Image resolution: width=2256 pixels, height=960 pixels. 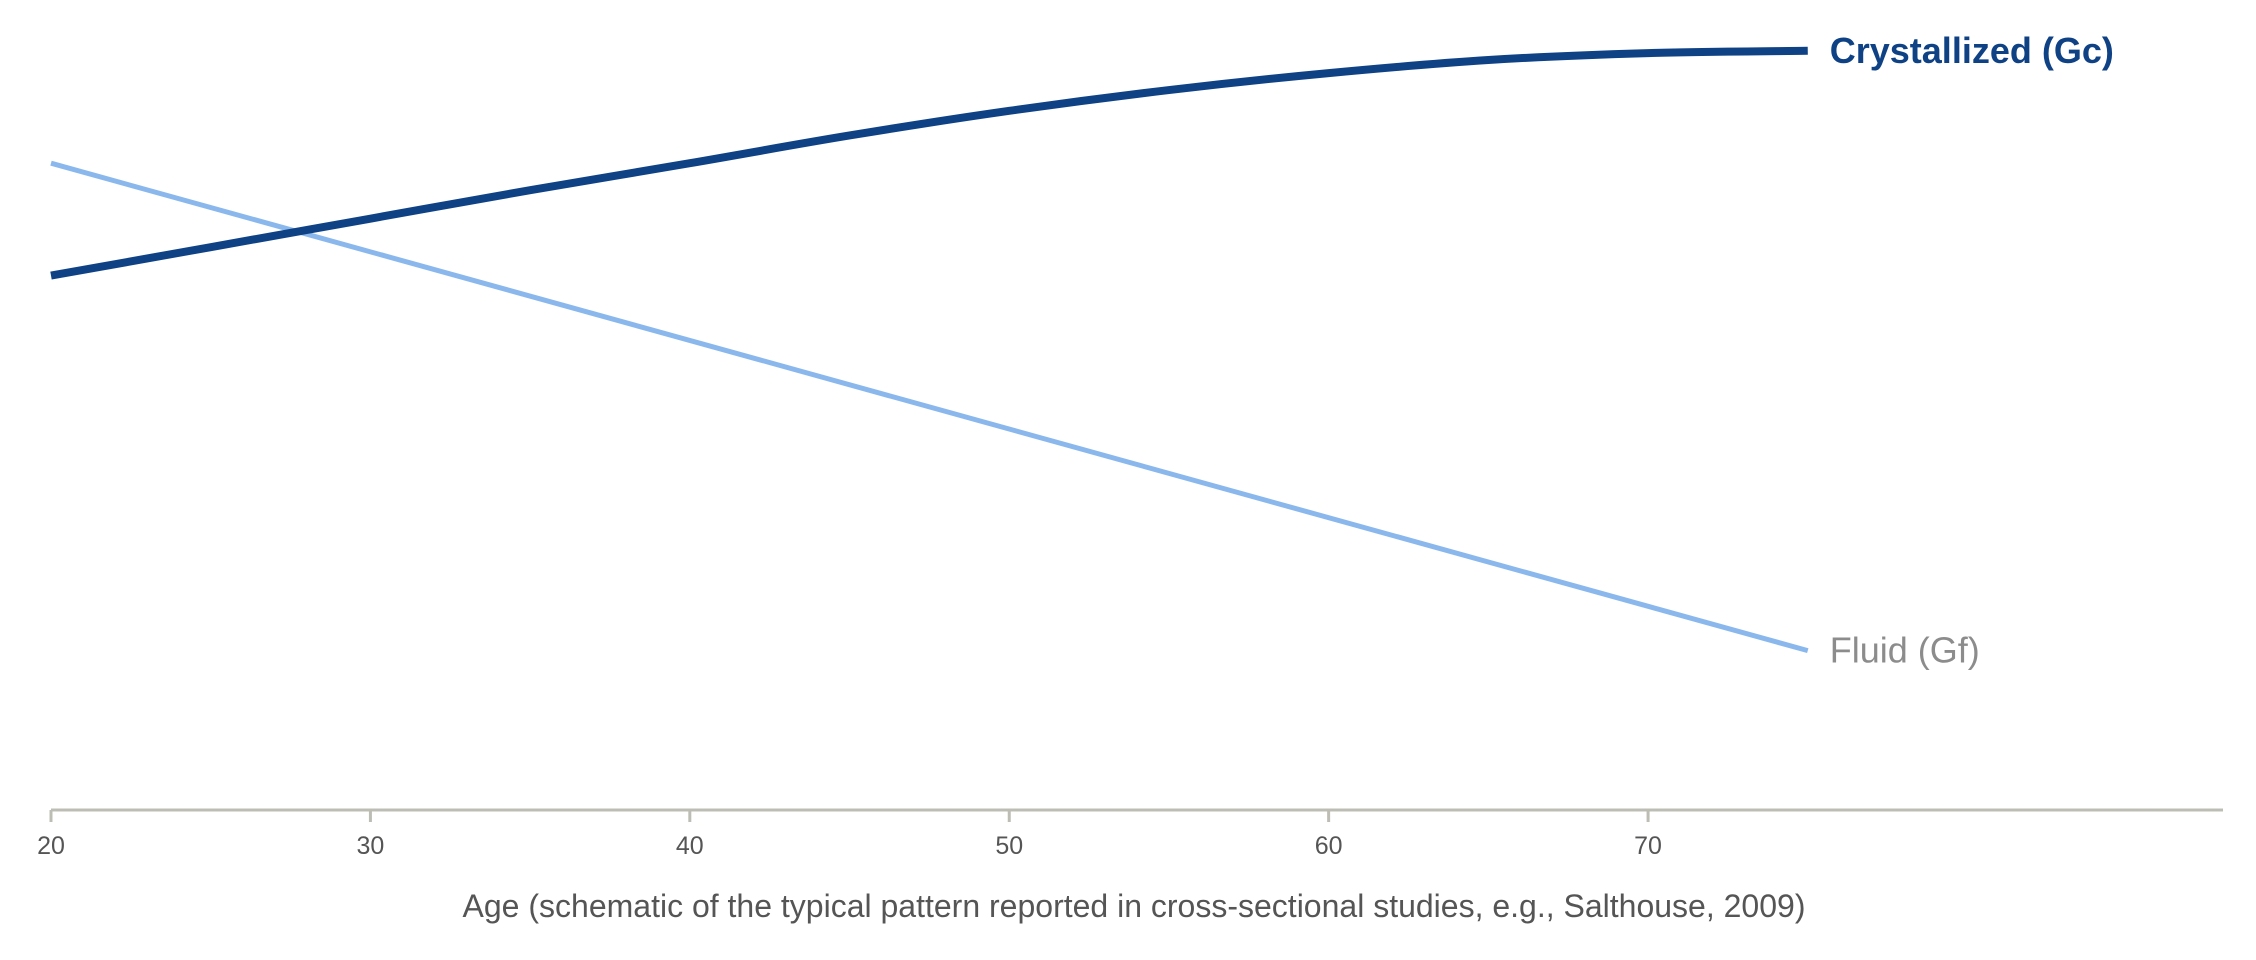 I want to click on x-axis: 20 30 40 50 60 70, so click(x=1130, y=834).